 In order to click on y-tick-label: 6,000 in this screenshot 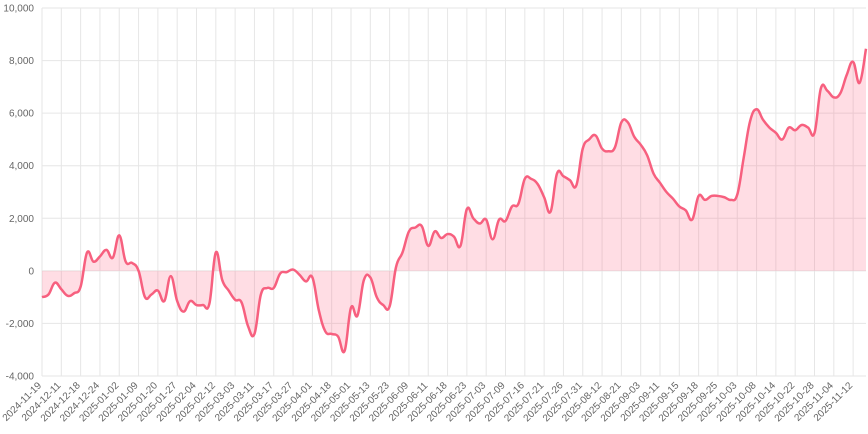, I will do `click(21, 114)`.